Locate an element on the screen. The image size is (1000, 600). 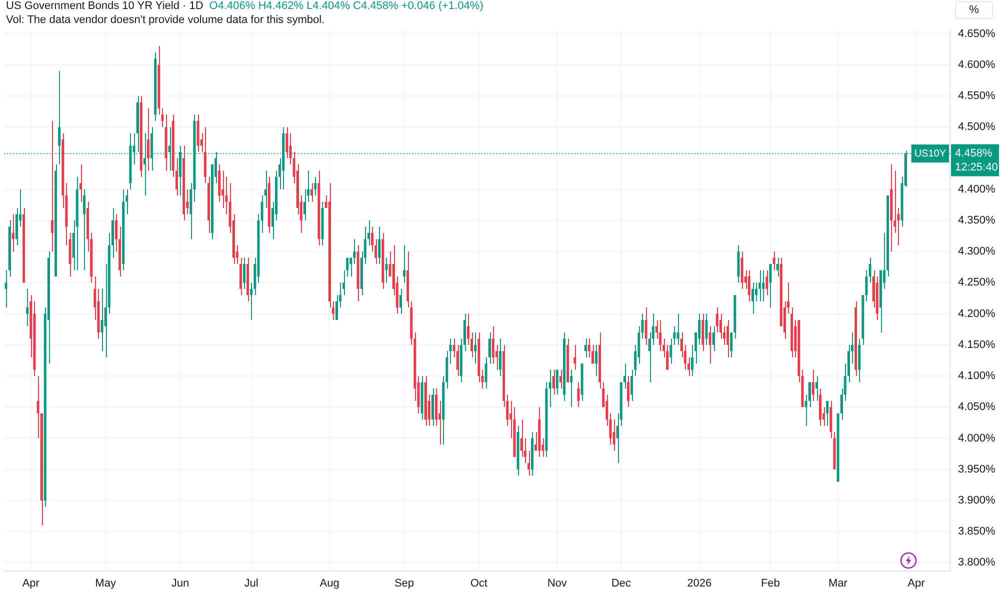
y-tick-label: 4.200% is located at coordinates (977, 314).